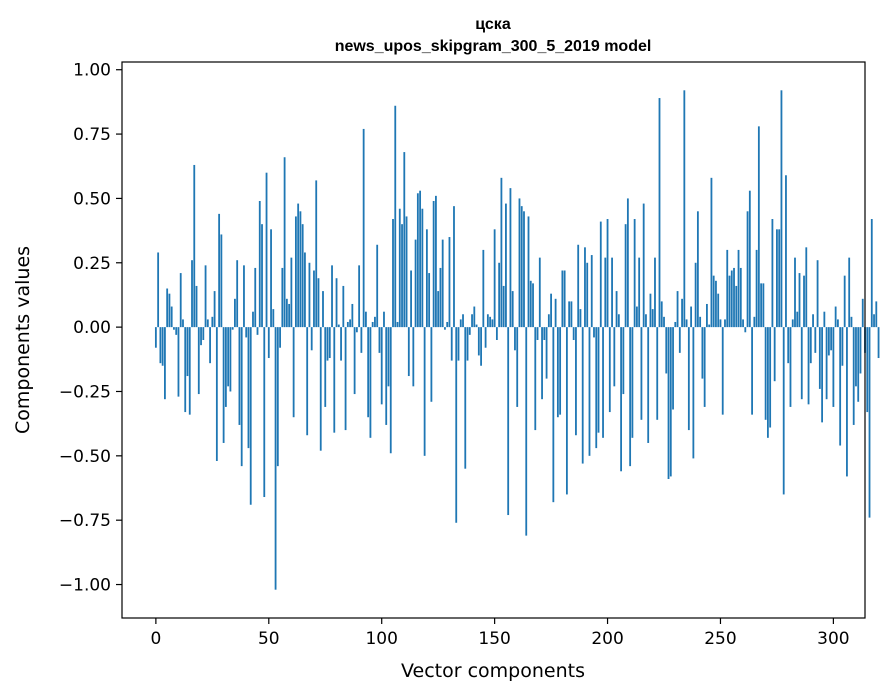 This screenshot has width=880, height=696. Describe the element at coordinates (85, 586) in the screenshot. I see `y-tick-label: −1.00` at that location.